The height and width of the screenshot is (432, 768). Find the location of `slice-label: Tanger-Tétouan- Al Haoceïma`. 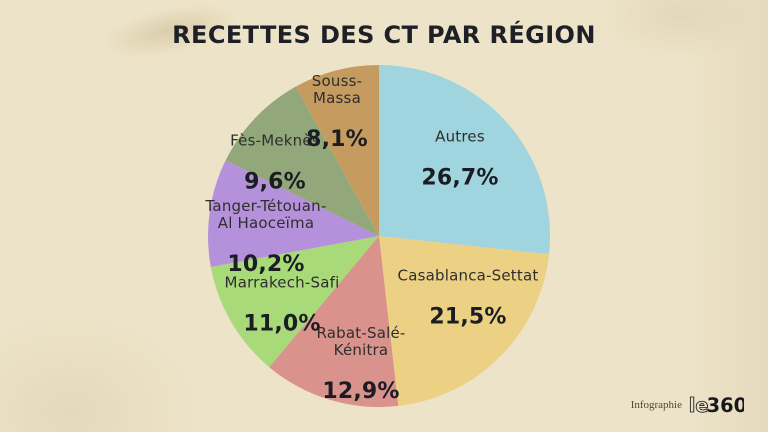

slice-label: Tanger-Tétouan- Al Haoceïma is located at coordinates (266, 214).